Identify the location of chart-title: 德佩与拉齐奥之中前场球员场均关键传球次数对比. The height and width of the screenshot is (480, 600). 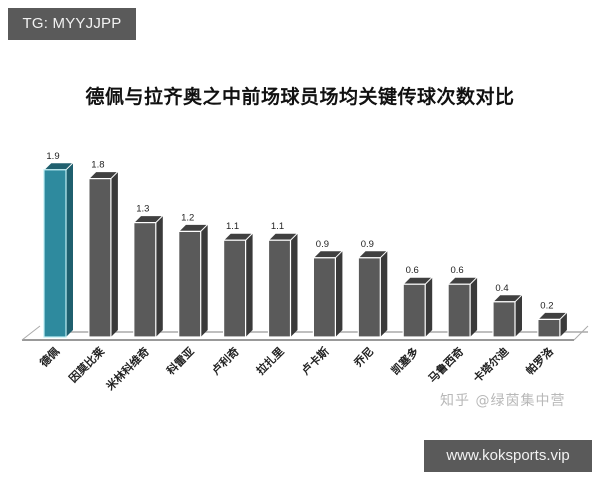
(300, 97).